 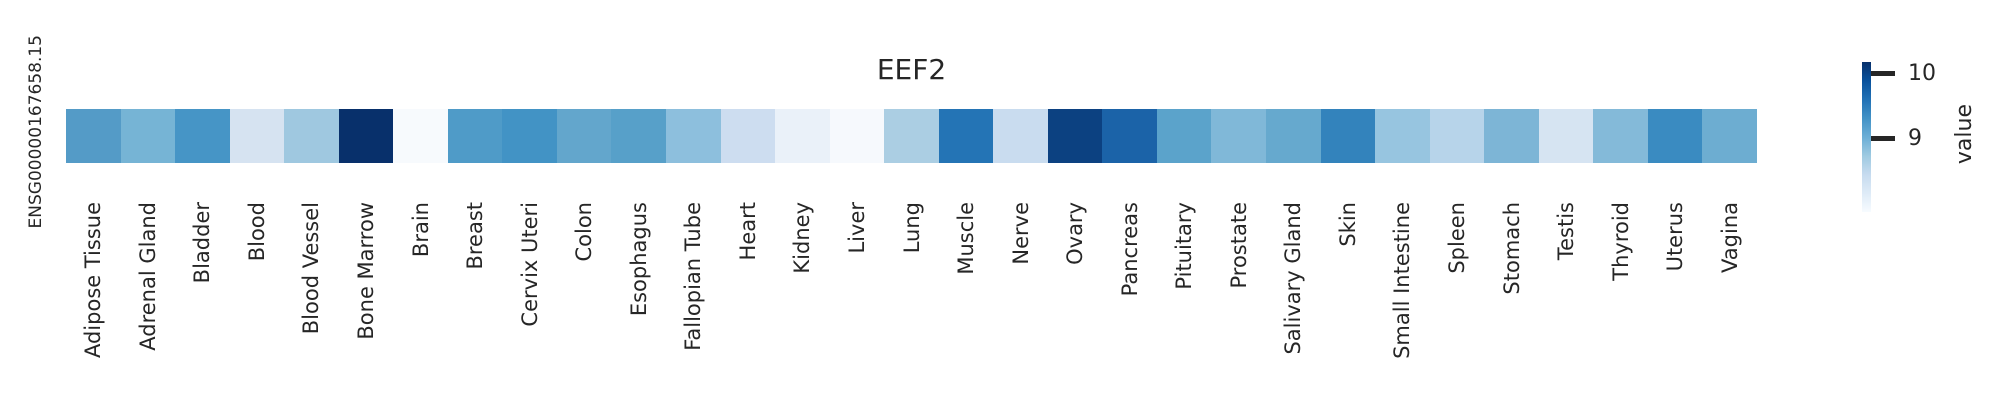 What do you see at coordinates (856, 228) in the screenshot?
I see `x-tick-label-liver: Liver` at bounding box center [856, 228].